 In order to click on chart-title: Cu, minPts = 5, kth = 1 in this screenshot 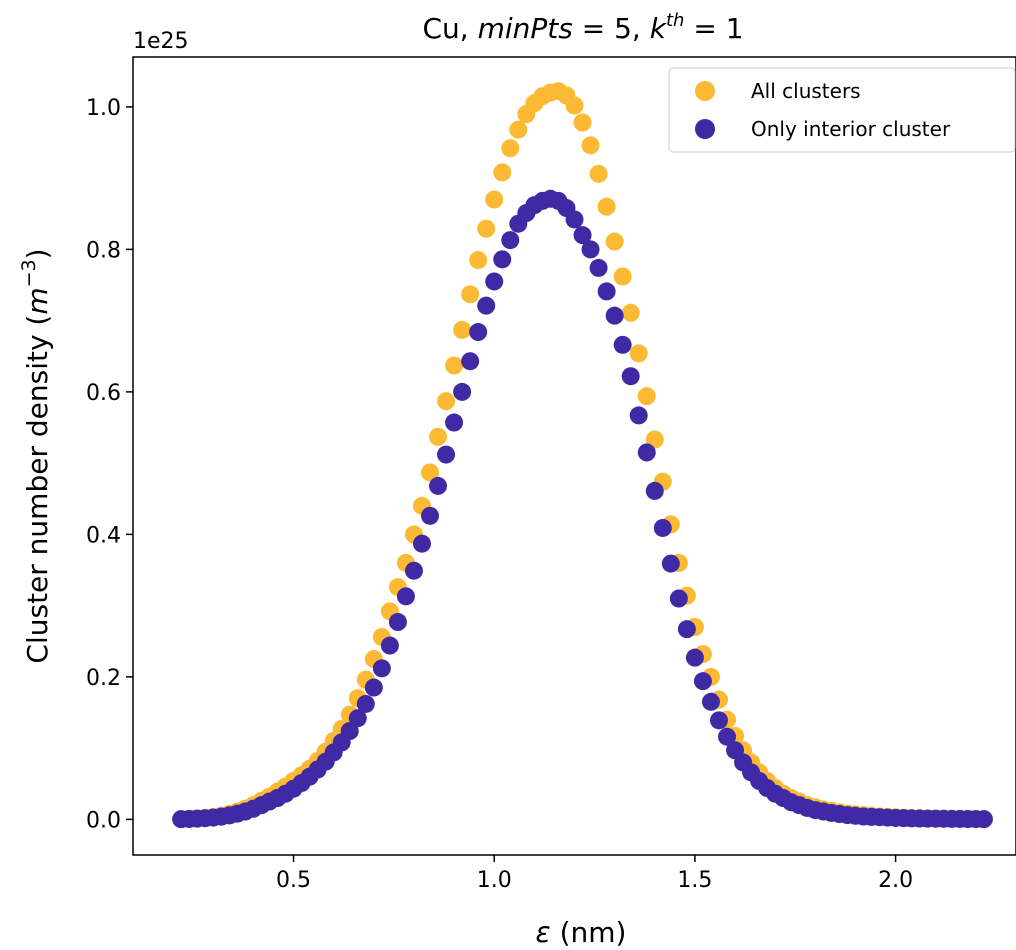, I will do `click(582, 27)`.